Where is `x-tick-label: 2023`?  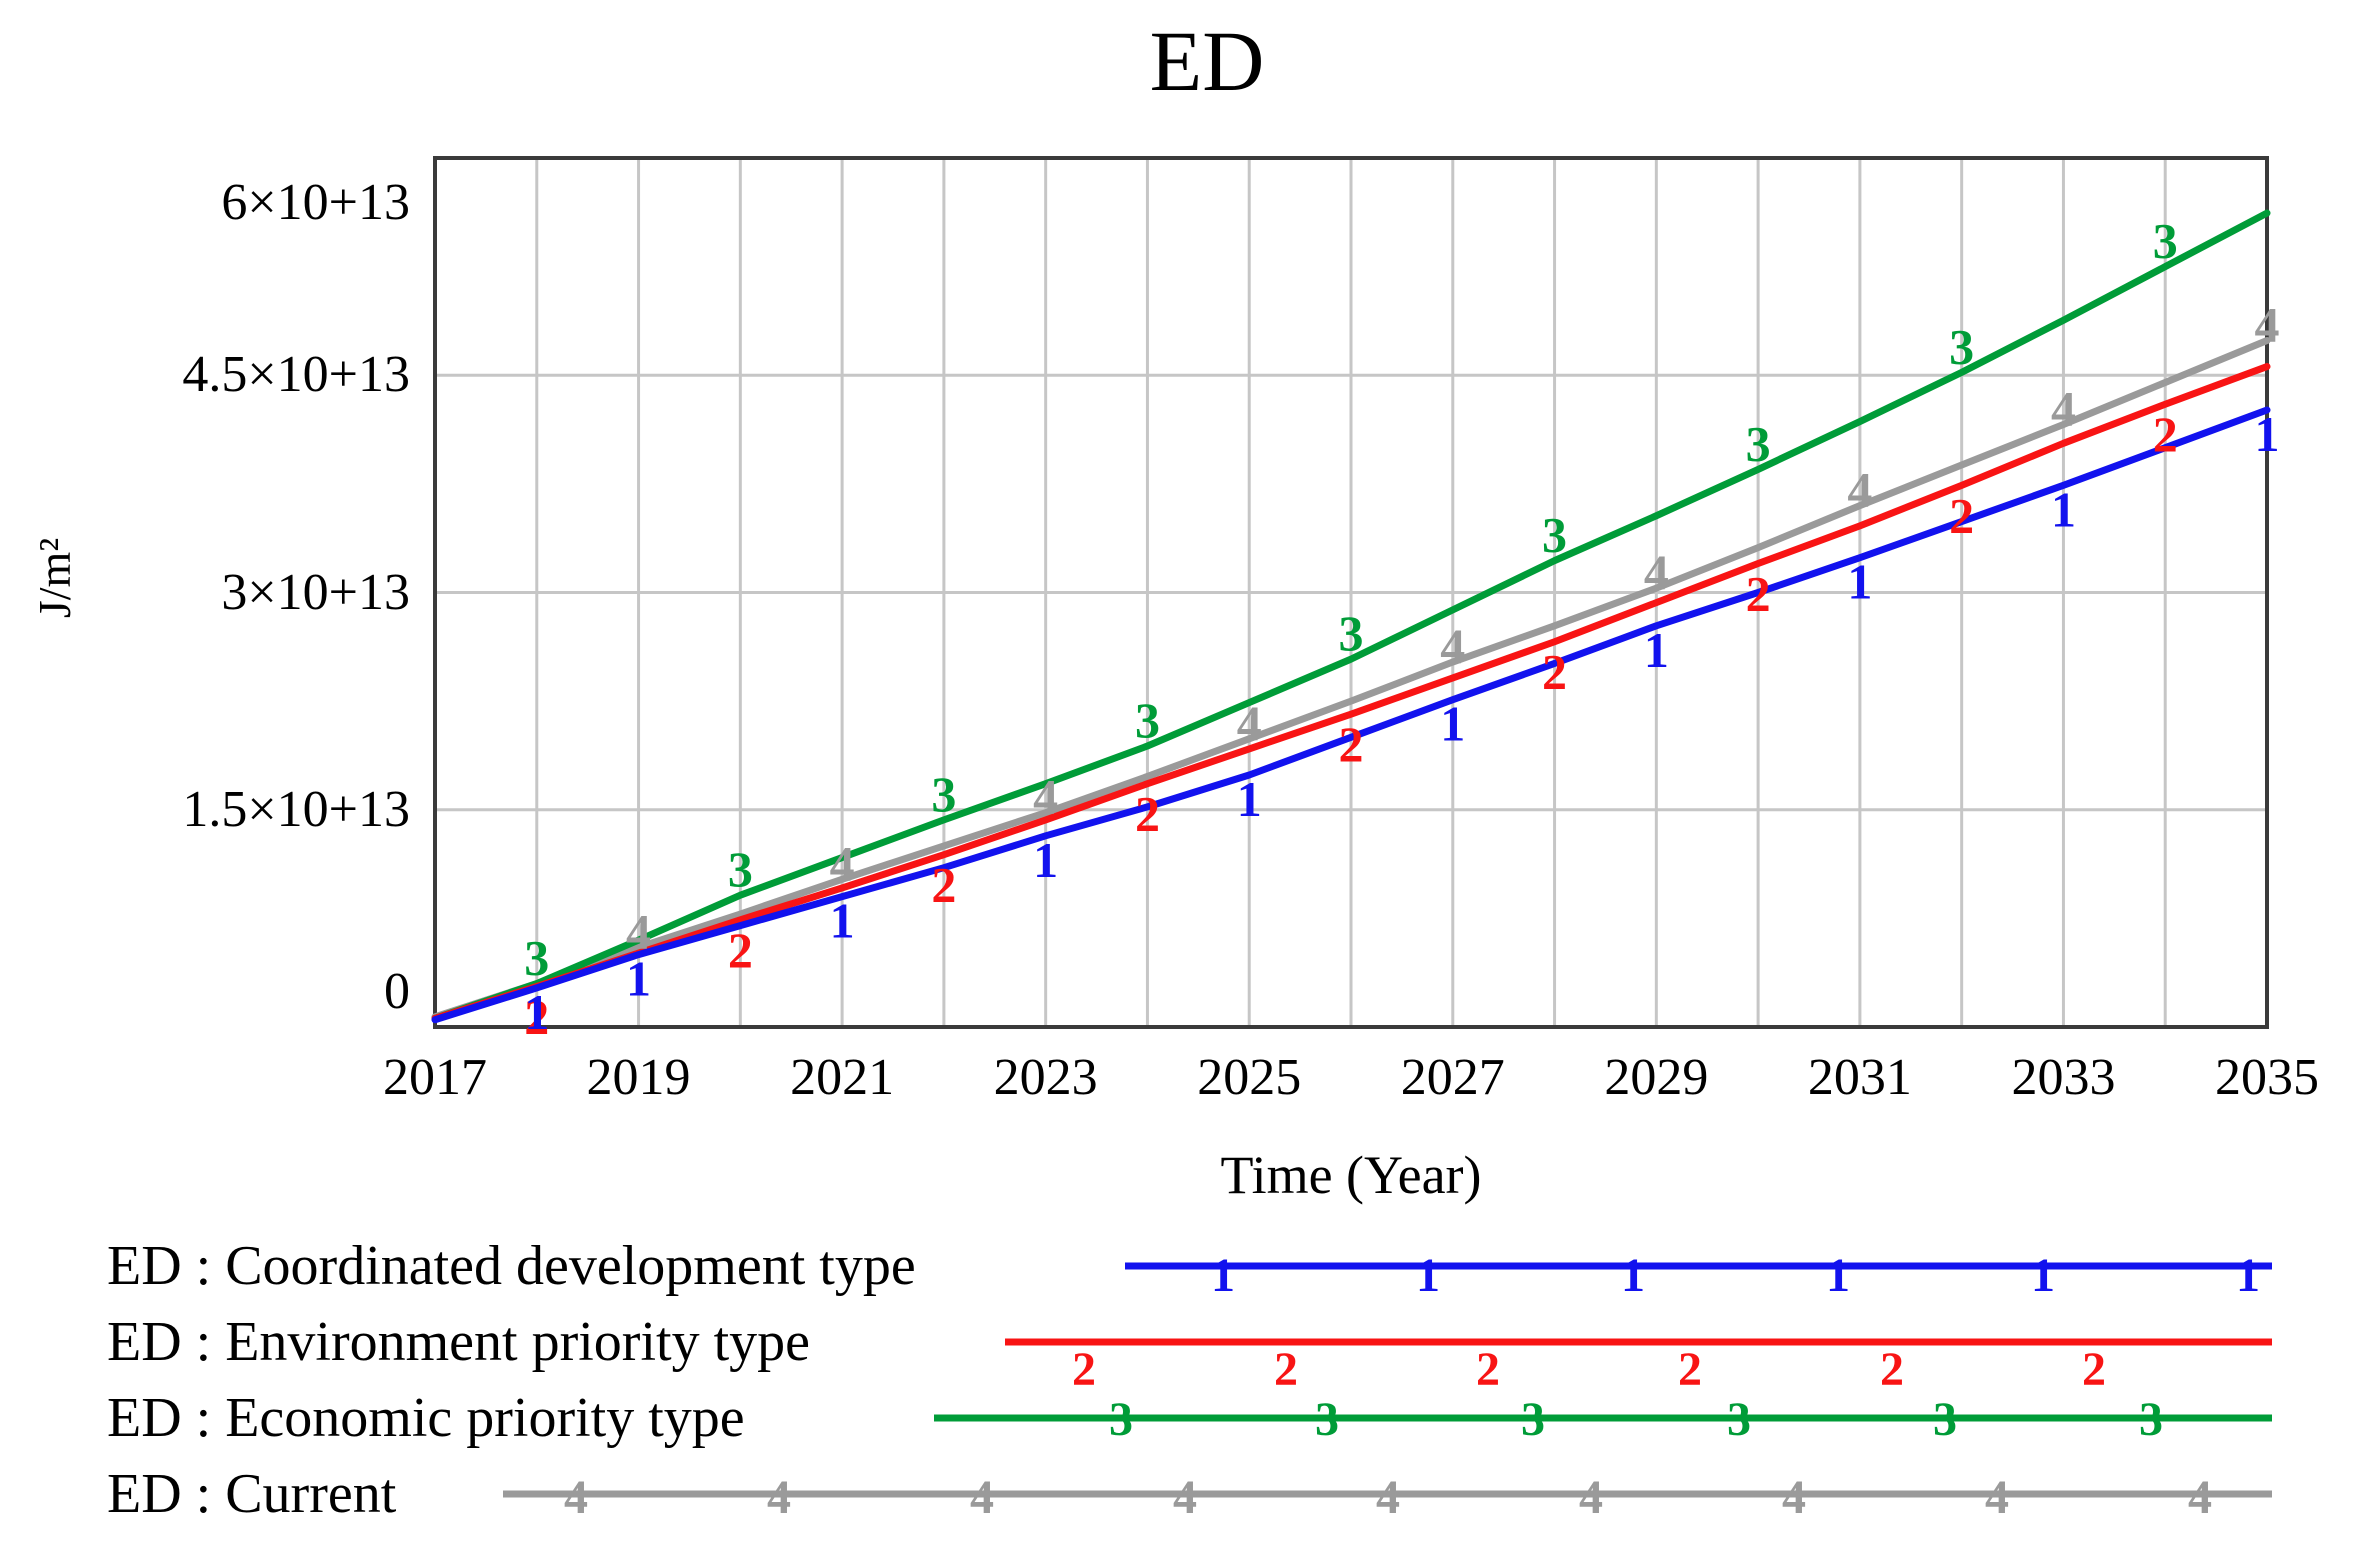
x-tick-label: 2023 is located at coordinates (1045, 1077).